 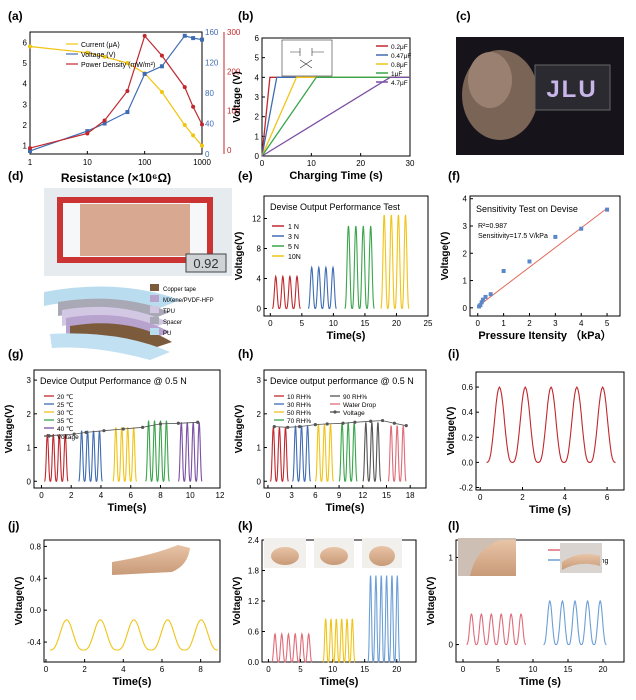 I want to click on y-tick-label: 300, so click(x=234, y=32).